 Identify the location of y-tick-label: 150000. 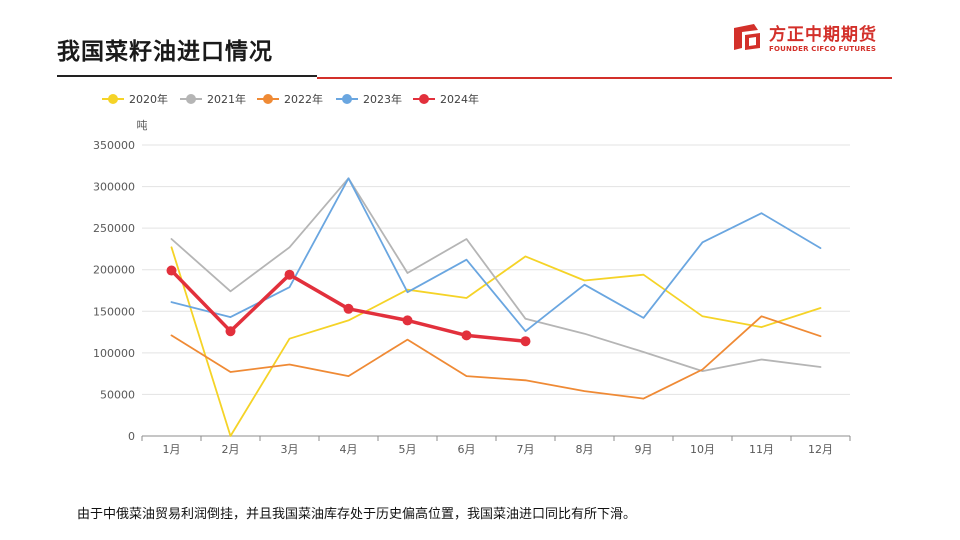
(114, 311).